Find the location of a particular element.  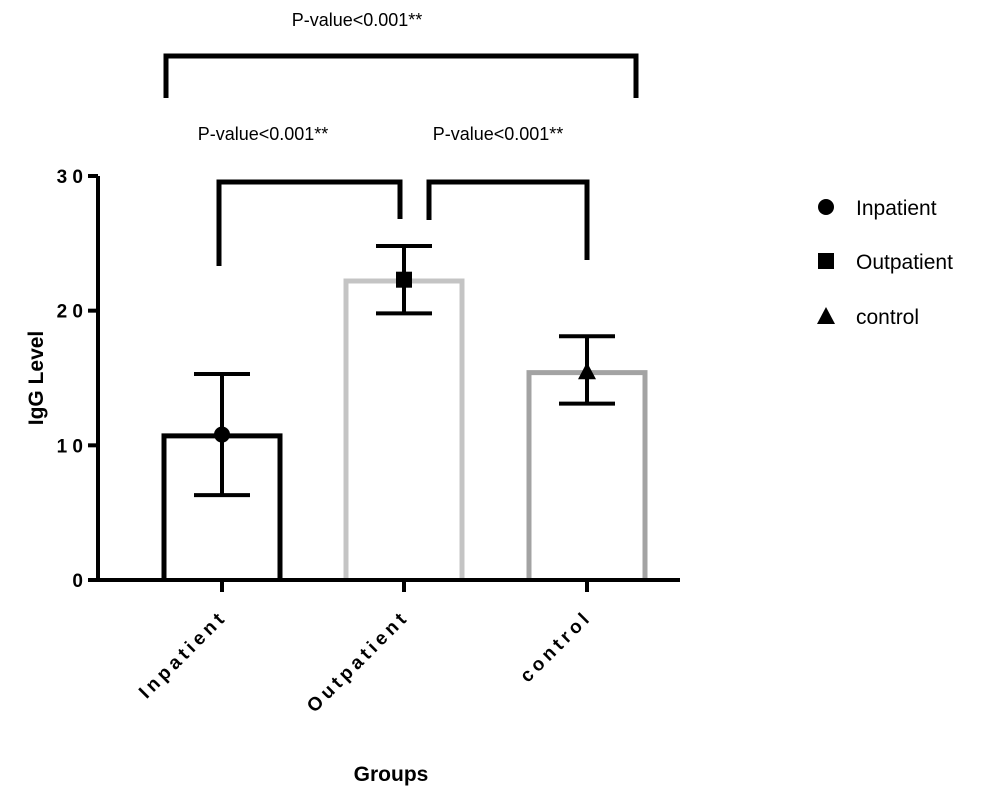

x-tick-label: Outpatient is located at coordinates (358, 662).